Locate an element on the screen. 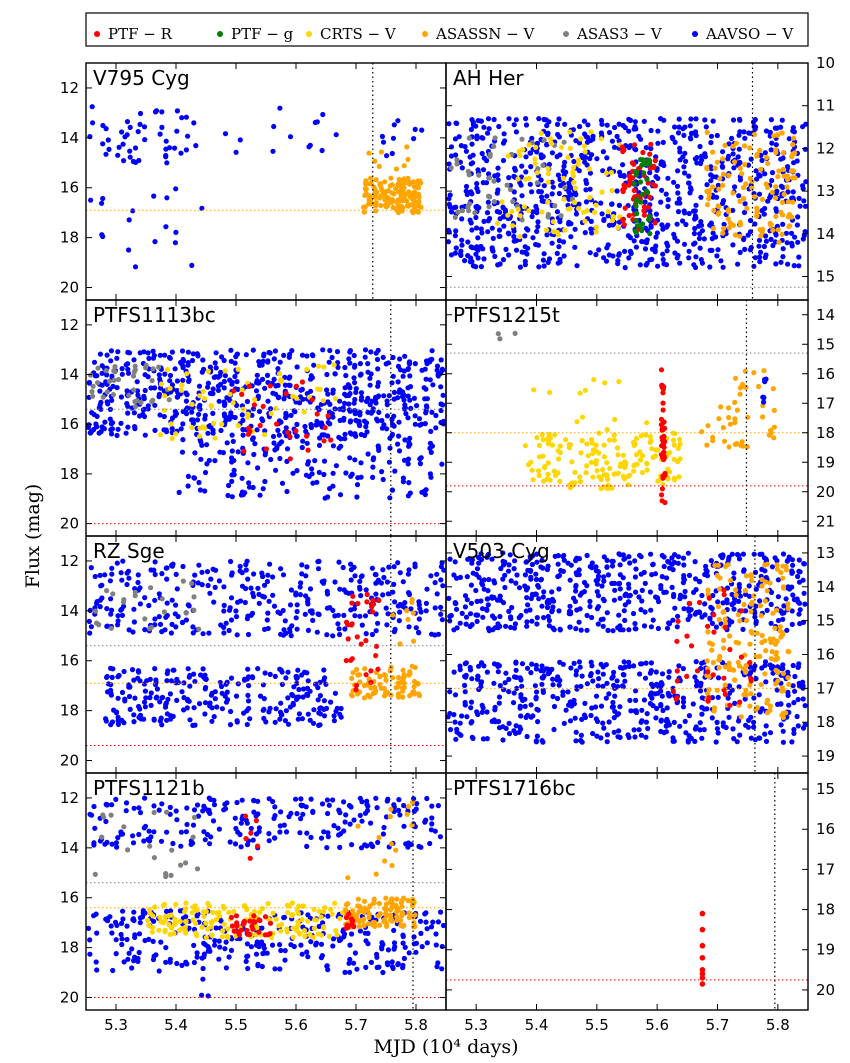  legend-item-asas3-v: ASAS3 − V is located at coordinates (613, 34).